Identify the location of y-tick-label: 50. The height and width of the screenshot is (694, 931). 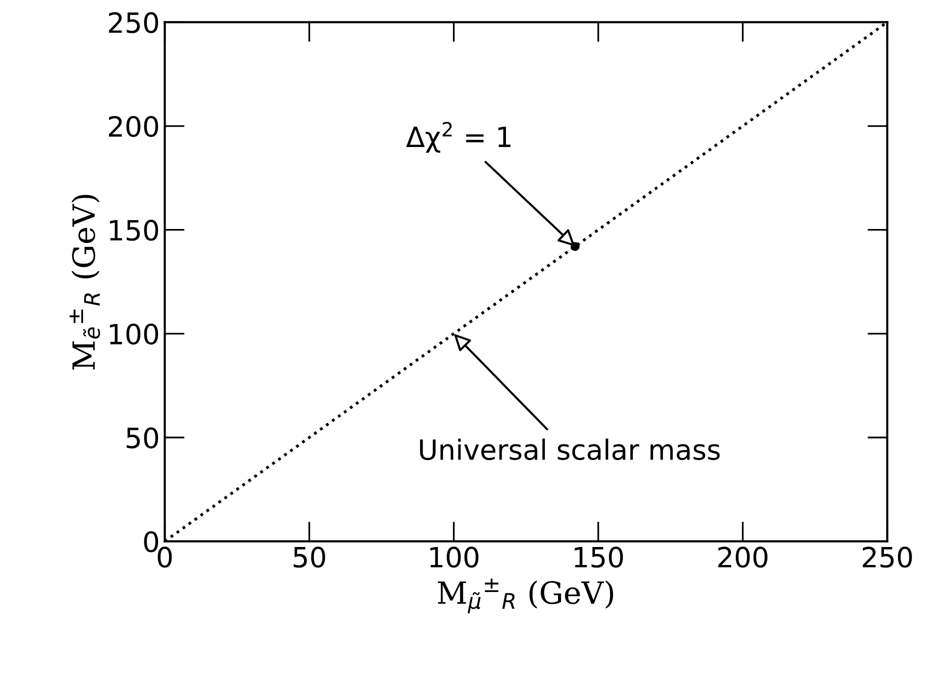
(142, 437).